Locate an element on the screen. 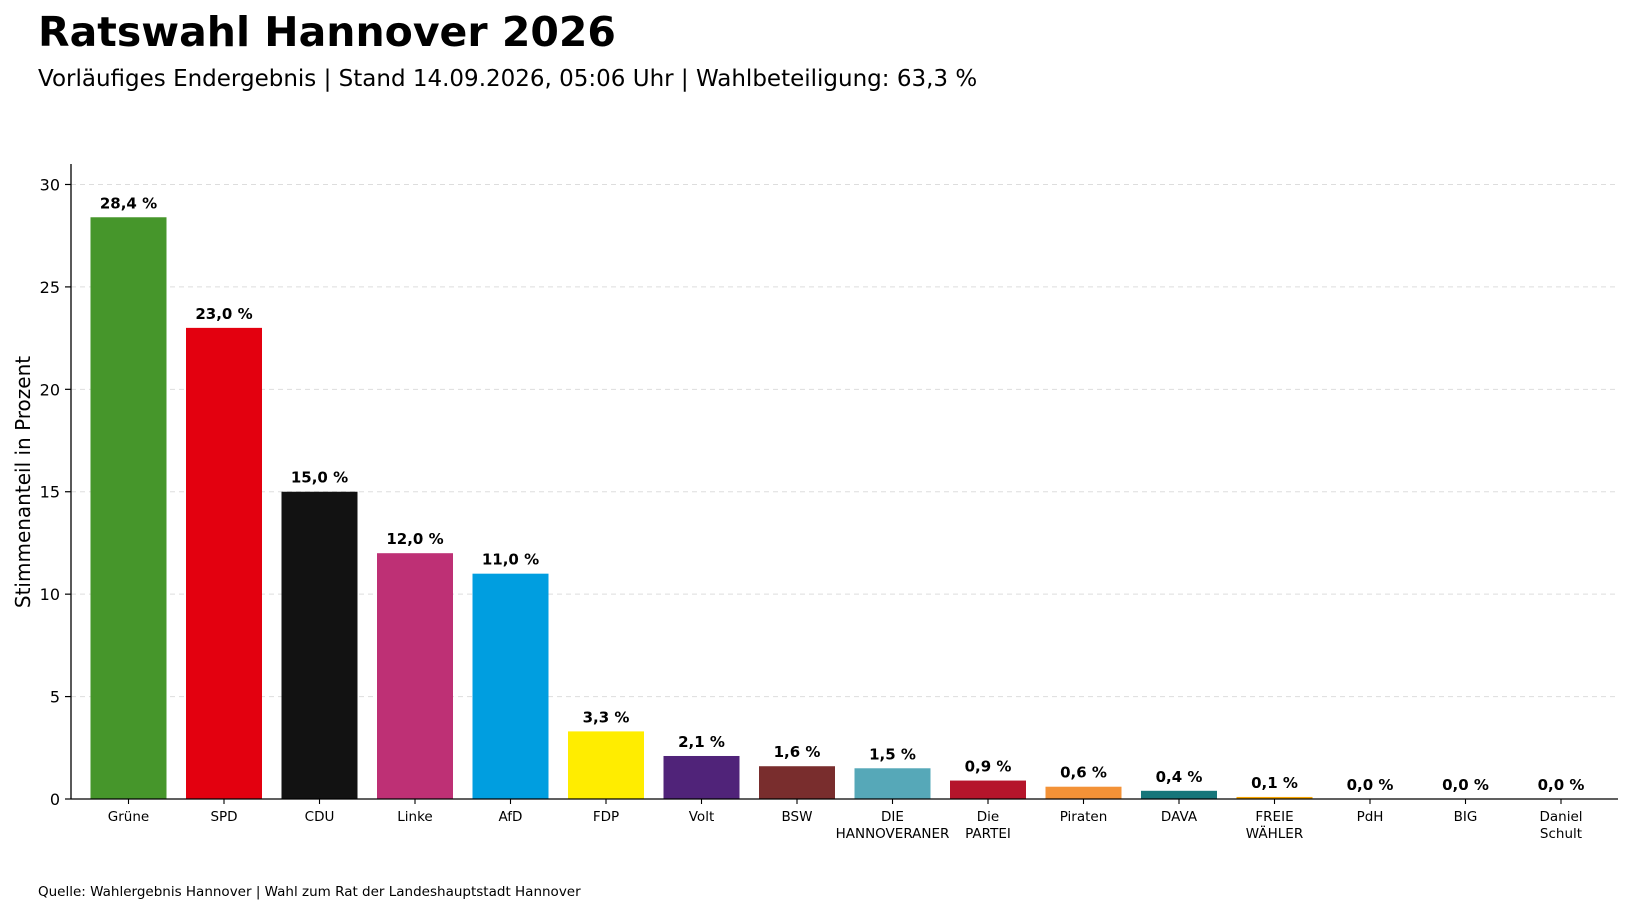  data-label: 2,1 % is located at coordinates (701, 742).